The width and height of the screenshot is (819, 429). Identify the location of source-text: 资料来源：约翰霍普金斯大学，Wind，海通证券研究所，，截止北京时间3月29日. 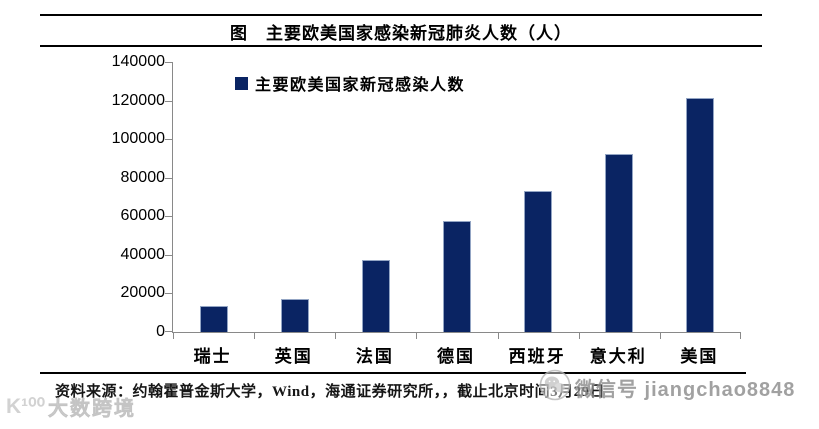
(330, 392).